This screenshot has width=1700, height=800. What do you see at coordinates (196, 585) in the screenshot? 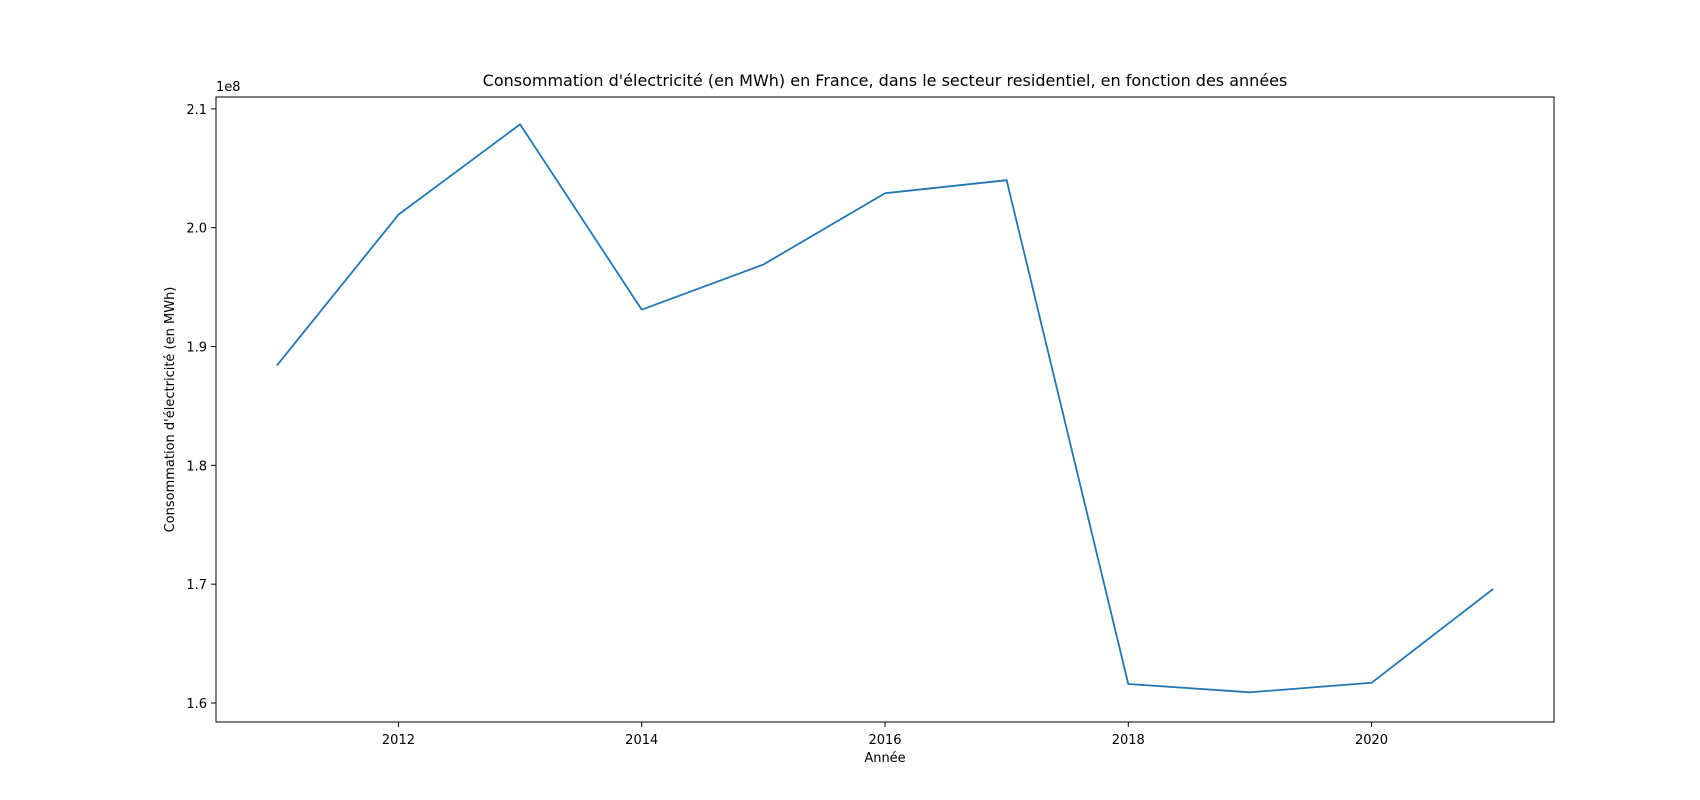
I see `y-tick-label: 1.7` at bounding box center [196, 585].